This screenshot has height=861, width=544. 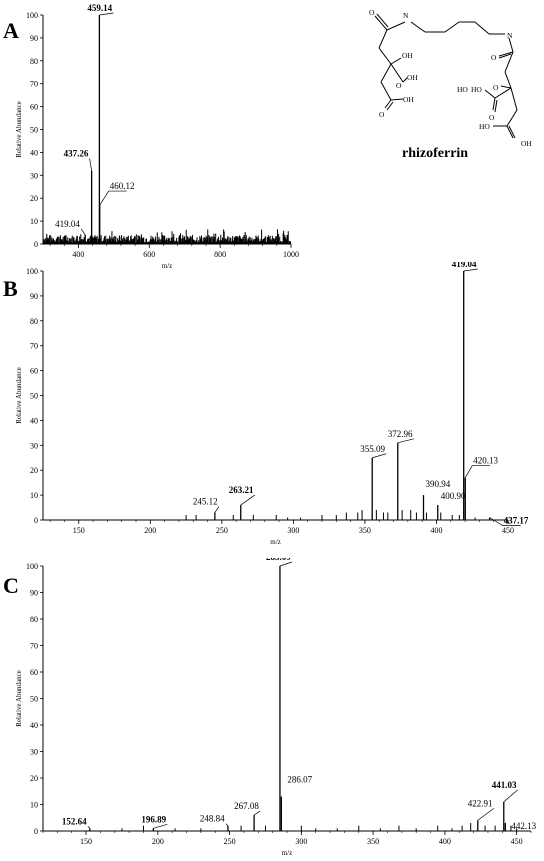 I want to click on peak-label: 420.13, so click(x=485, y=461).